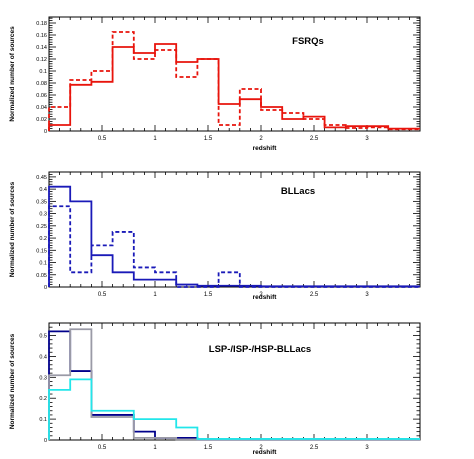 The image size is (474, 459). What do you see at coordinates (43, 337) in the screenshot?
I see `y-tick-label: 0.5` at bounding box center [43, 337].